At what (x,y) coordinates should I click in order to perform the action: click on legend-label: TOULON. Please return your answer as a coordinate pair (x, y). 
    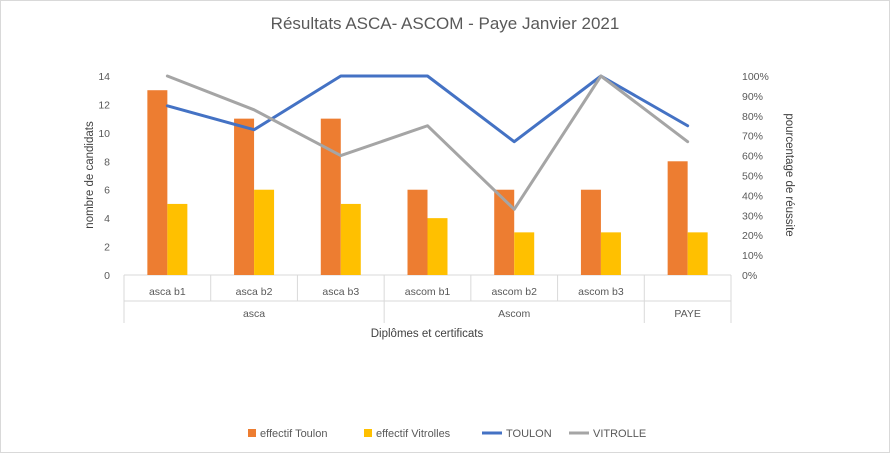
    Looking at the image, I should click on (529, 434).